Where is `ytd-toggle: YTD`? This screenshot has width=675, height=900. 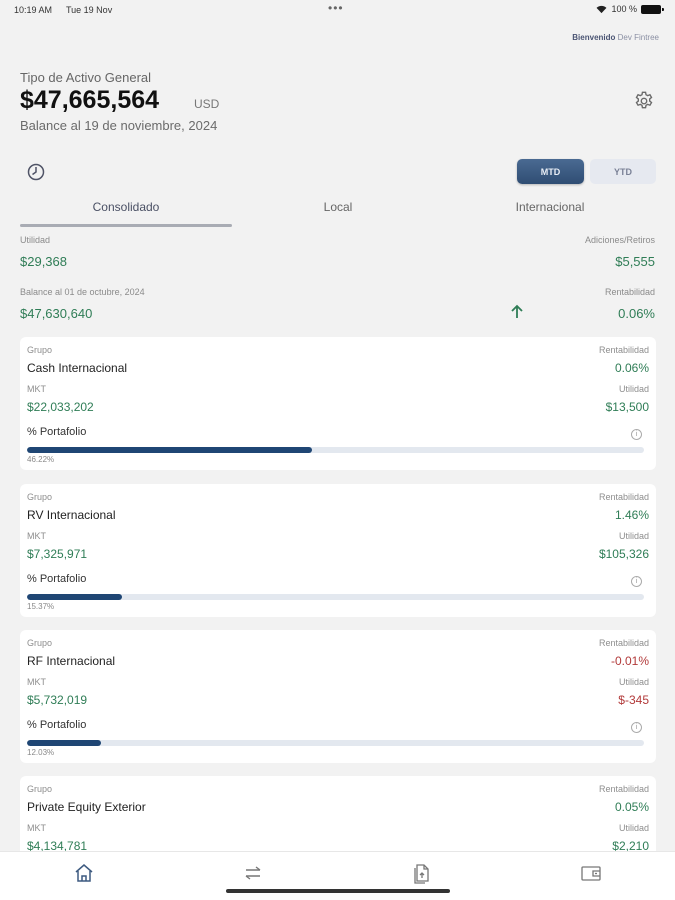
ytd-toggle: YTD is located at coordinates (623, 171).